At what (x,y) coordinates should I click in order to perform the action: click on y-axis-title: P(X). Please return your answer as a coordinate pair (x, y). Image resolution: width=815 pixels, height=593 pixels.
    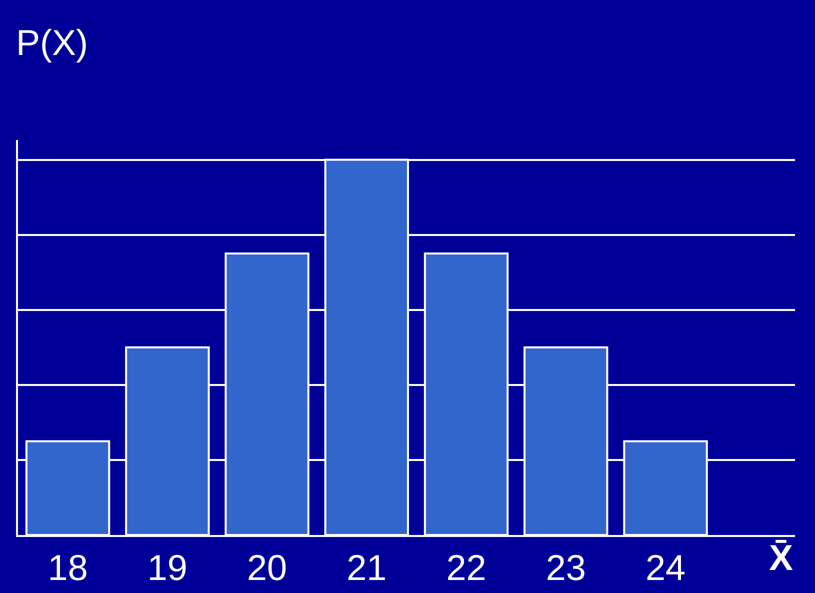
    Looking at the image, I should click on (52, 42).